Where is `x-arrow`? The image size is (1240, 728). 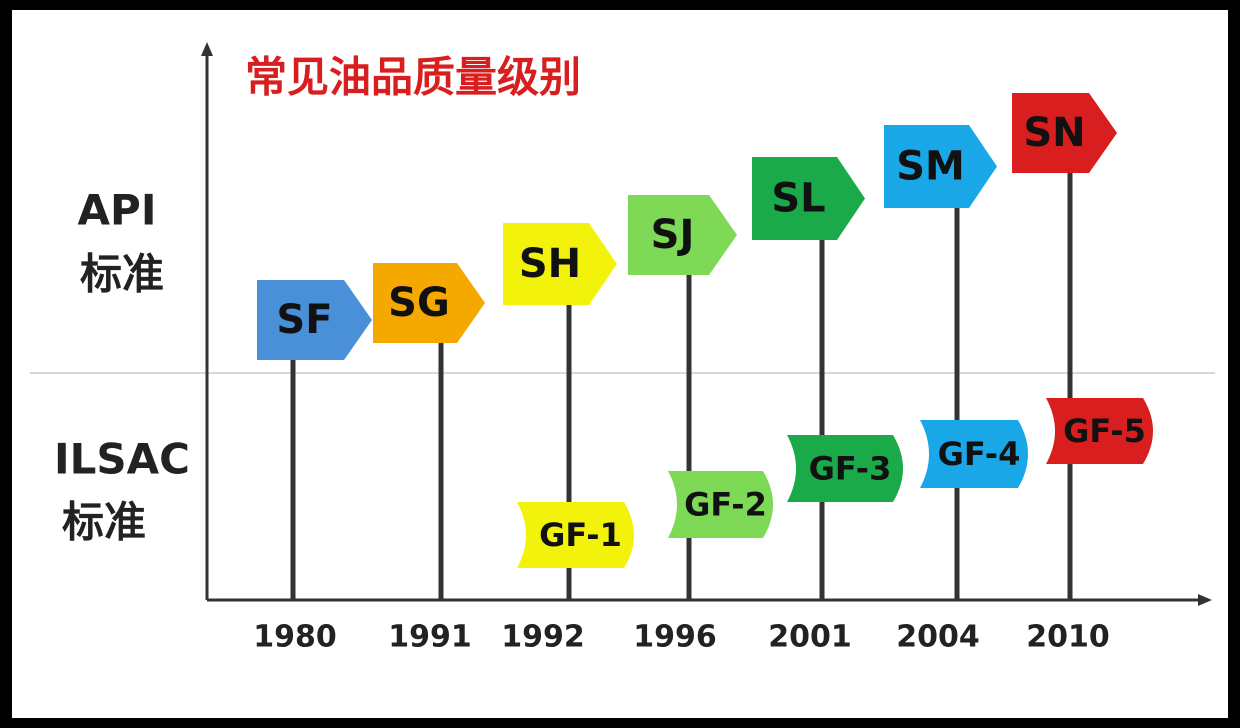
x-arrow is located at coordinates (1205, 600).